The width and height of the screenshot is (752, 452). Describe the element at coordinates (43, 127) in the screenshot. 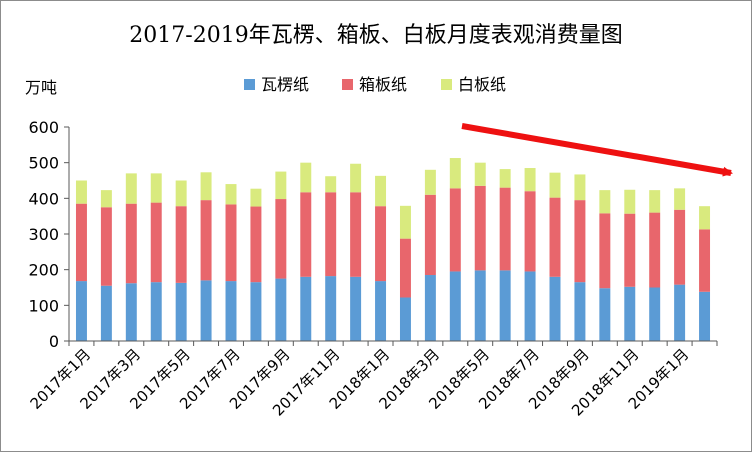

I see `y-tick-label: 600` at that location.